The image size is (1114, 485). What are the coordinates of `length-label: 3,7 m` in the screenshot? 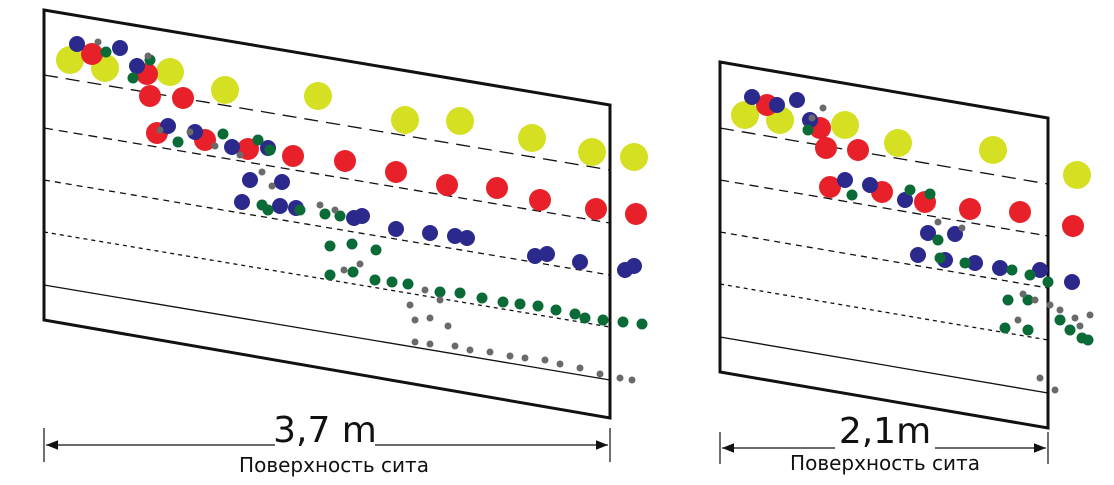 It's located at (325, 430).